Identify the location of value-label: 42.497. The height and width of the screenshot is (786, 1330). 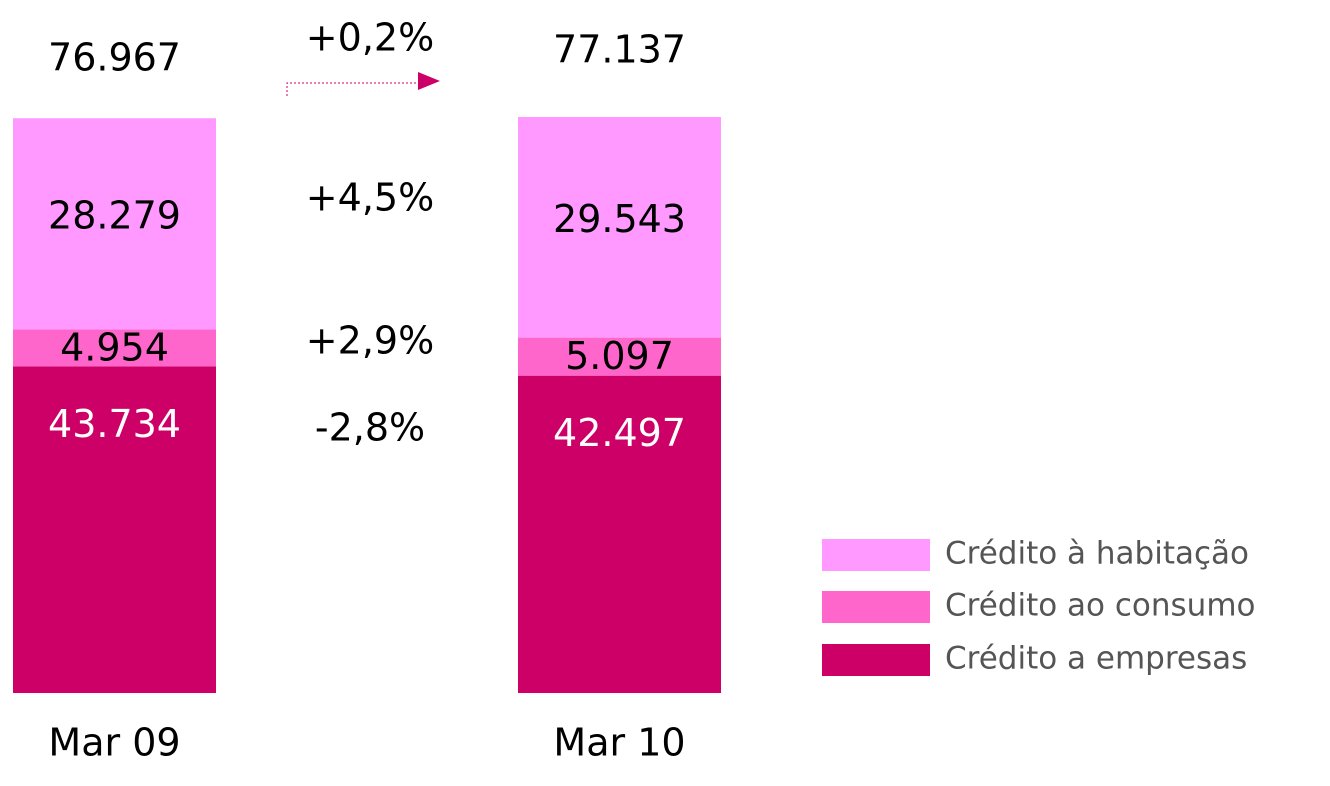
(619, 433).